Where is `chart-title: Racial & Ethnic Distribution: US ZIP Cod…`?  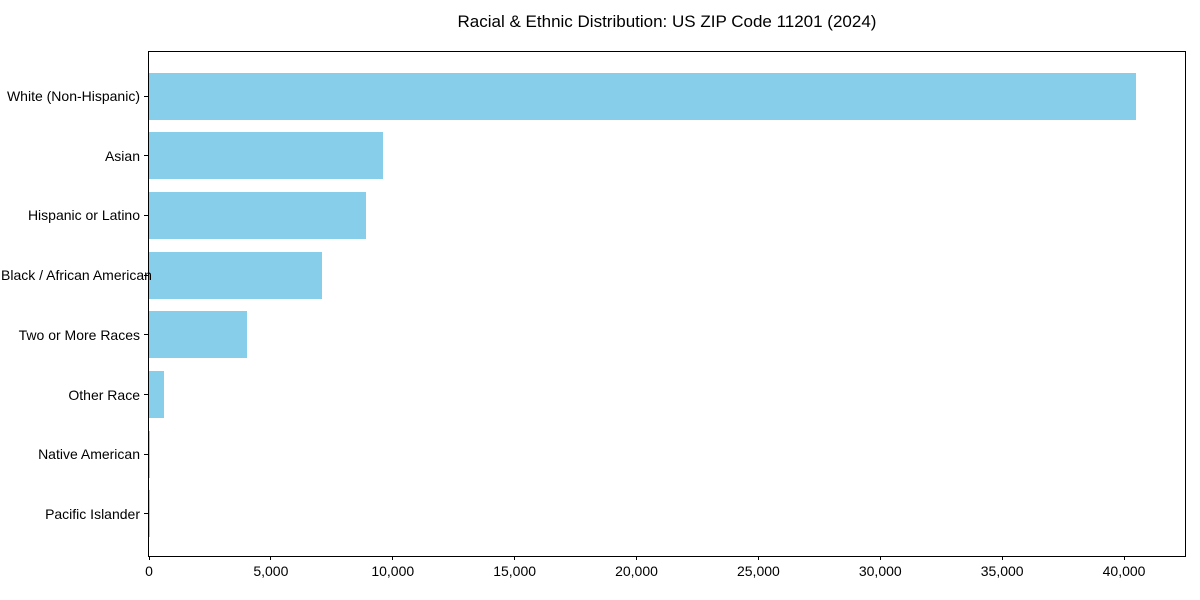
chart-title: Racial & Ethnic Distribution: US ZIP Cod… is located at coordinates (667, 21).